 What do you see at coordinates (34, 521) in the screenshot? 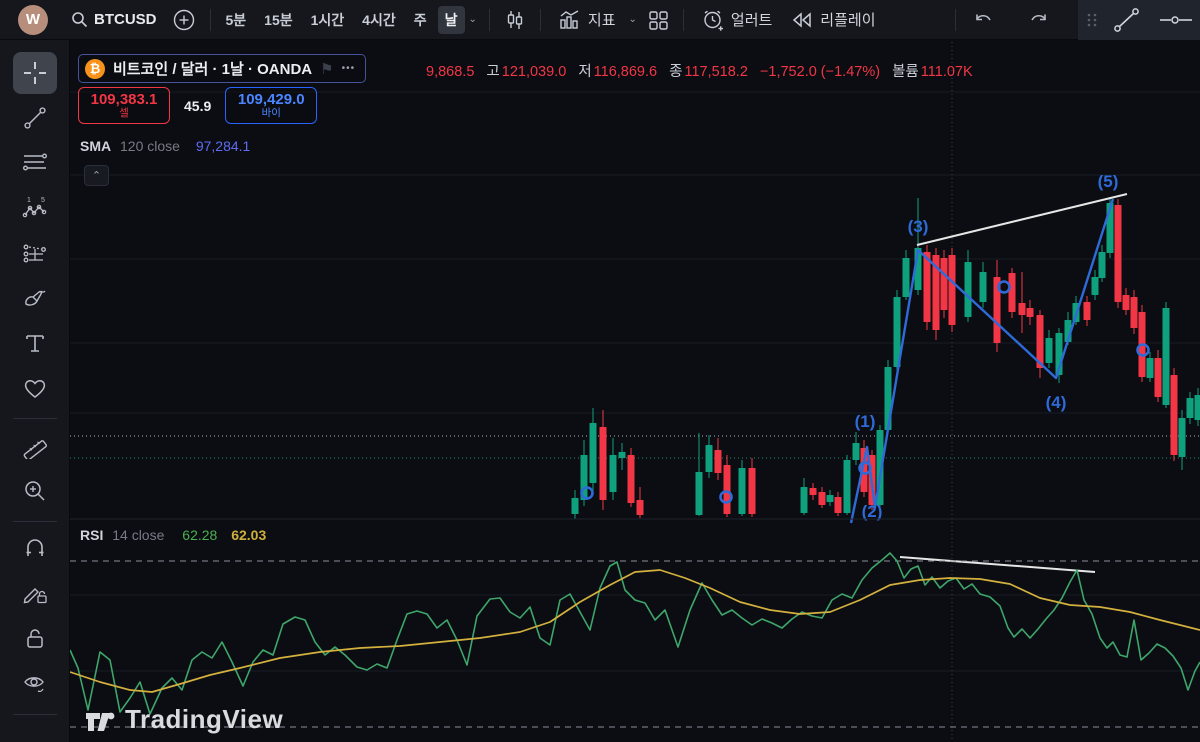
I see `sidebar-divider` at bounding box center [34, 521].